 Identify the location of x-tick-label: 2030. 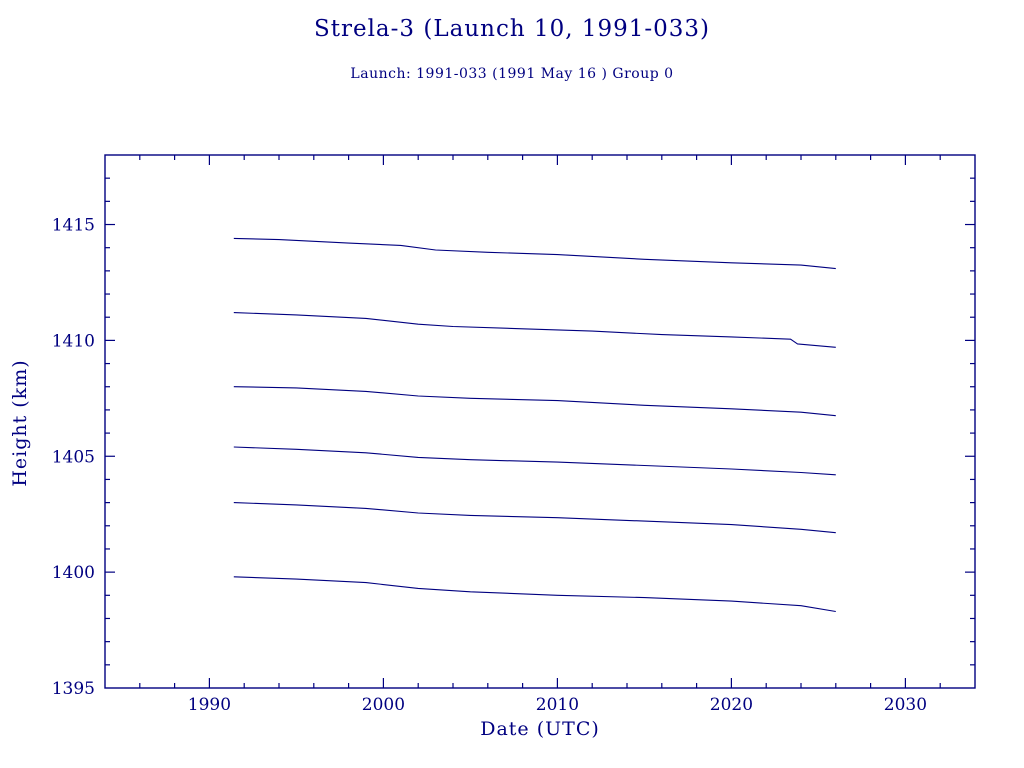
(905, 705).